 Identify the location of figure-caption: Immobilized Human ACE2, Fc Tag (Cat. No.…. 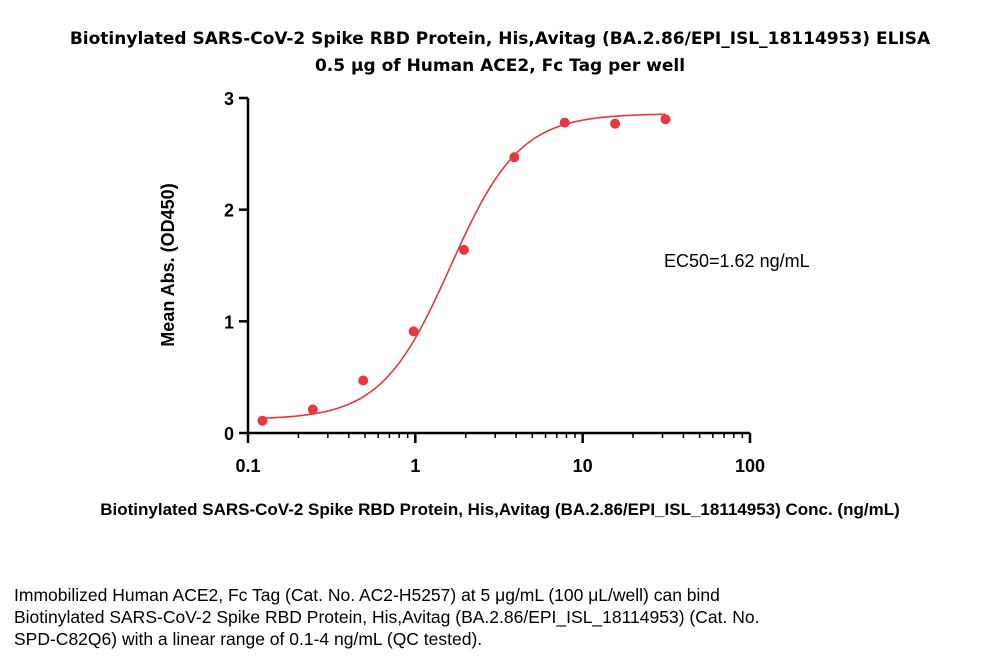
(464, 617).